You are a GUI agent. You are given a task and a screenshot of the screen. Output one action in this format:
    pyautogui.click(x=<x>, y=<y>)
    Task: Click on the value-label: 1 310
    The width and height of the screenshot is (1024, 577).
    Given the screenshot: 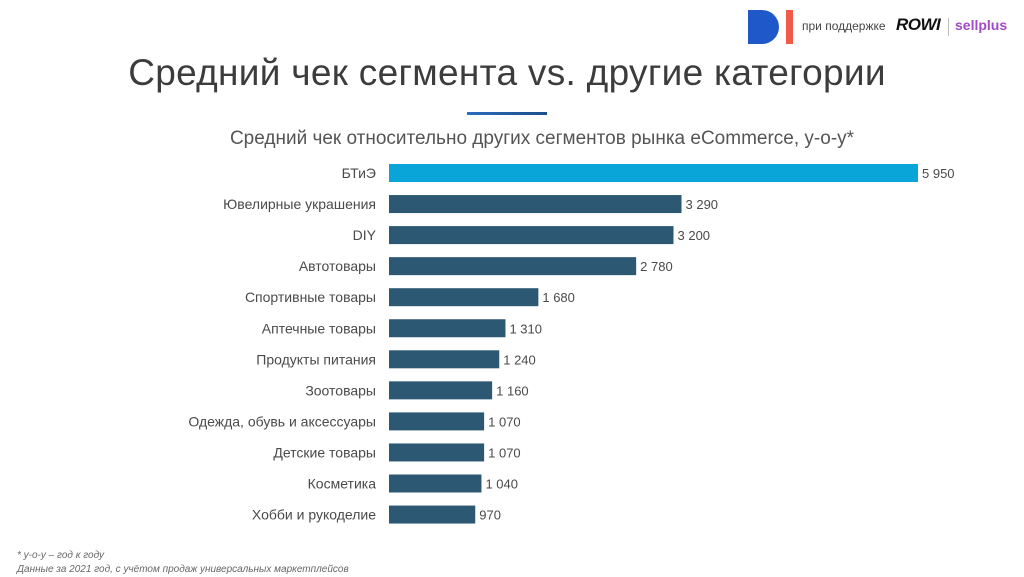 What is the action you would take?
    pyautogui.click(x=525, y=328)
    